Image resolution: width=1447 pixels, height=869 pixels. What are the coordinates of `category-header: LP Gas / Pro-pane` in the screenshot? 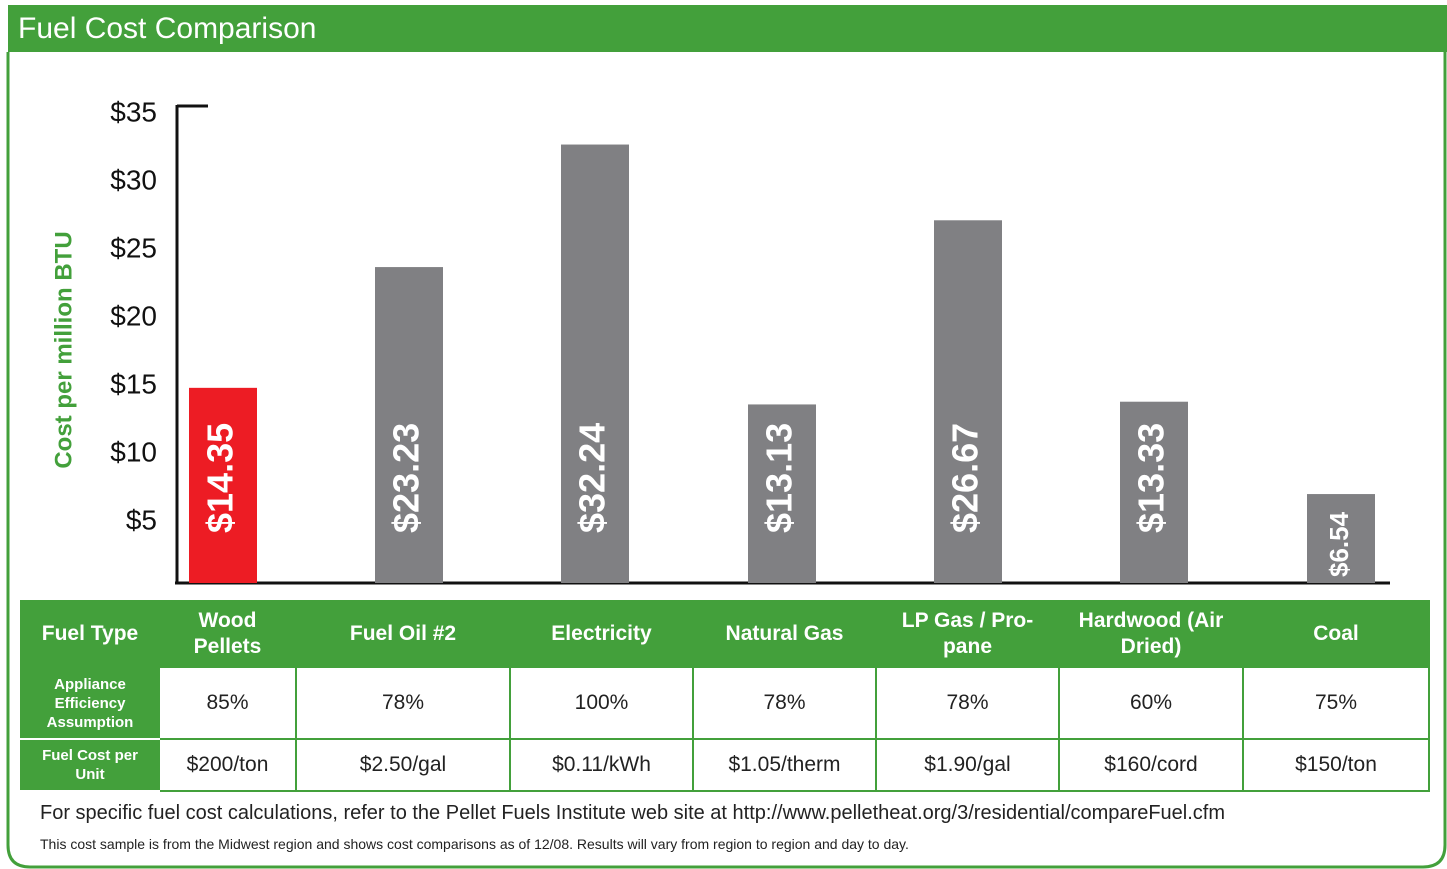 It's located at (967, 634).